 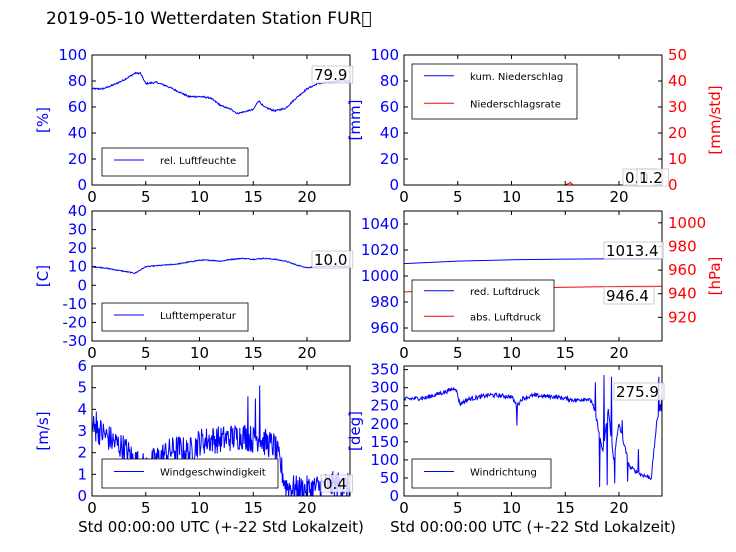 I want to click on y2-tick-label: 40, so click(x=677, y=81).